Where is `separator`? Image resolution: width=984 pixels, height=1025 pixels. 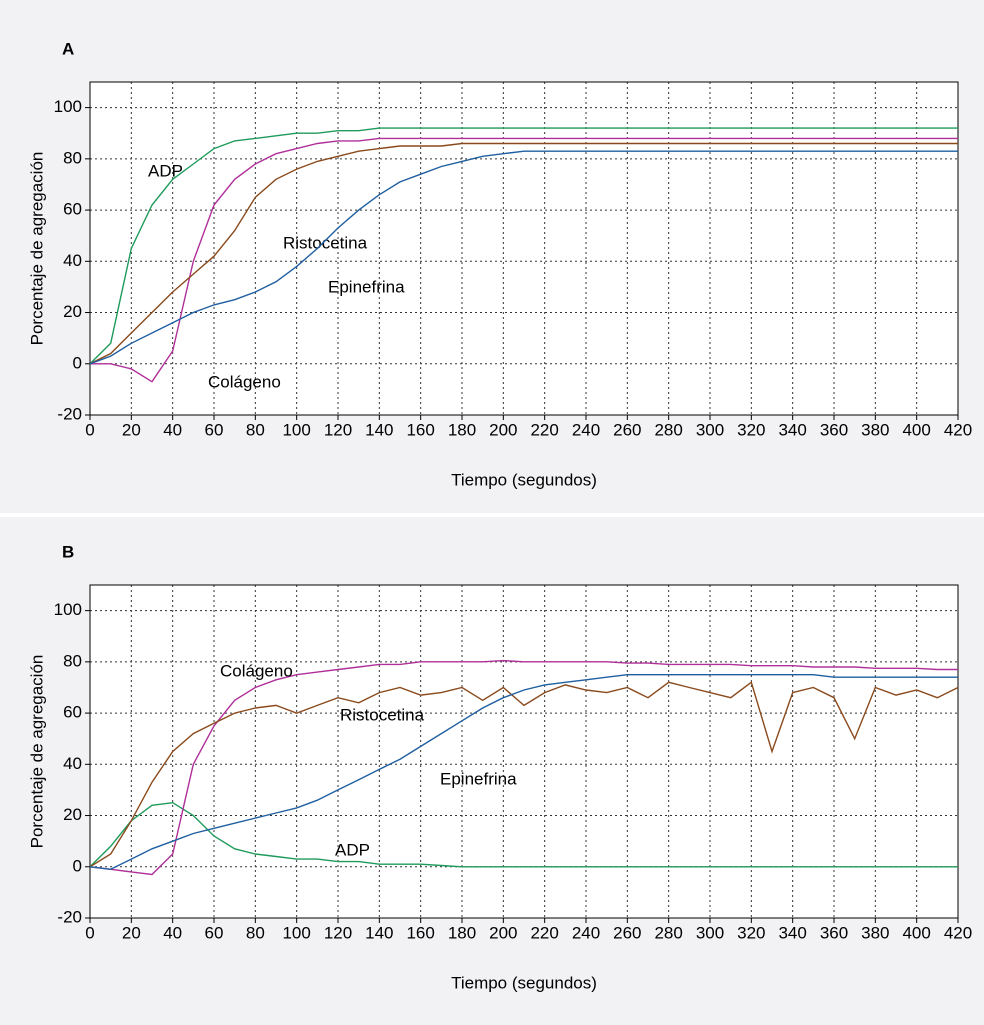 separator is located at coordinates (492, 515).